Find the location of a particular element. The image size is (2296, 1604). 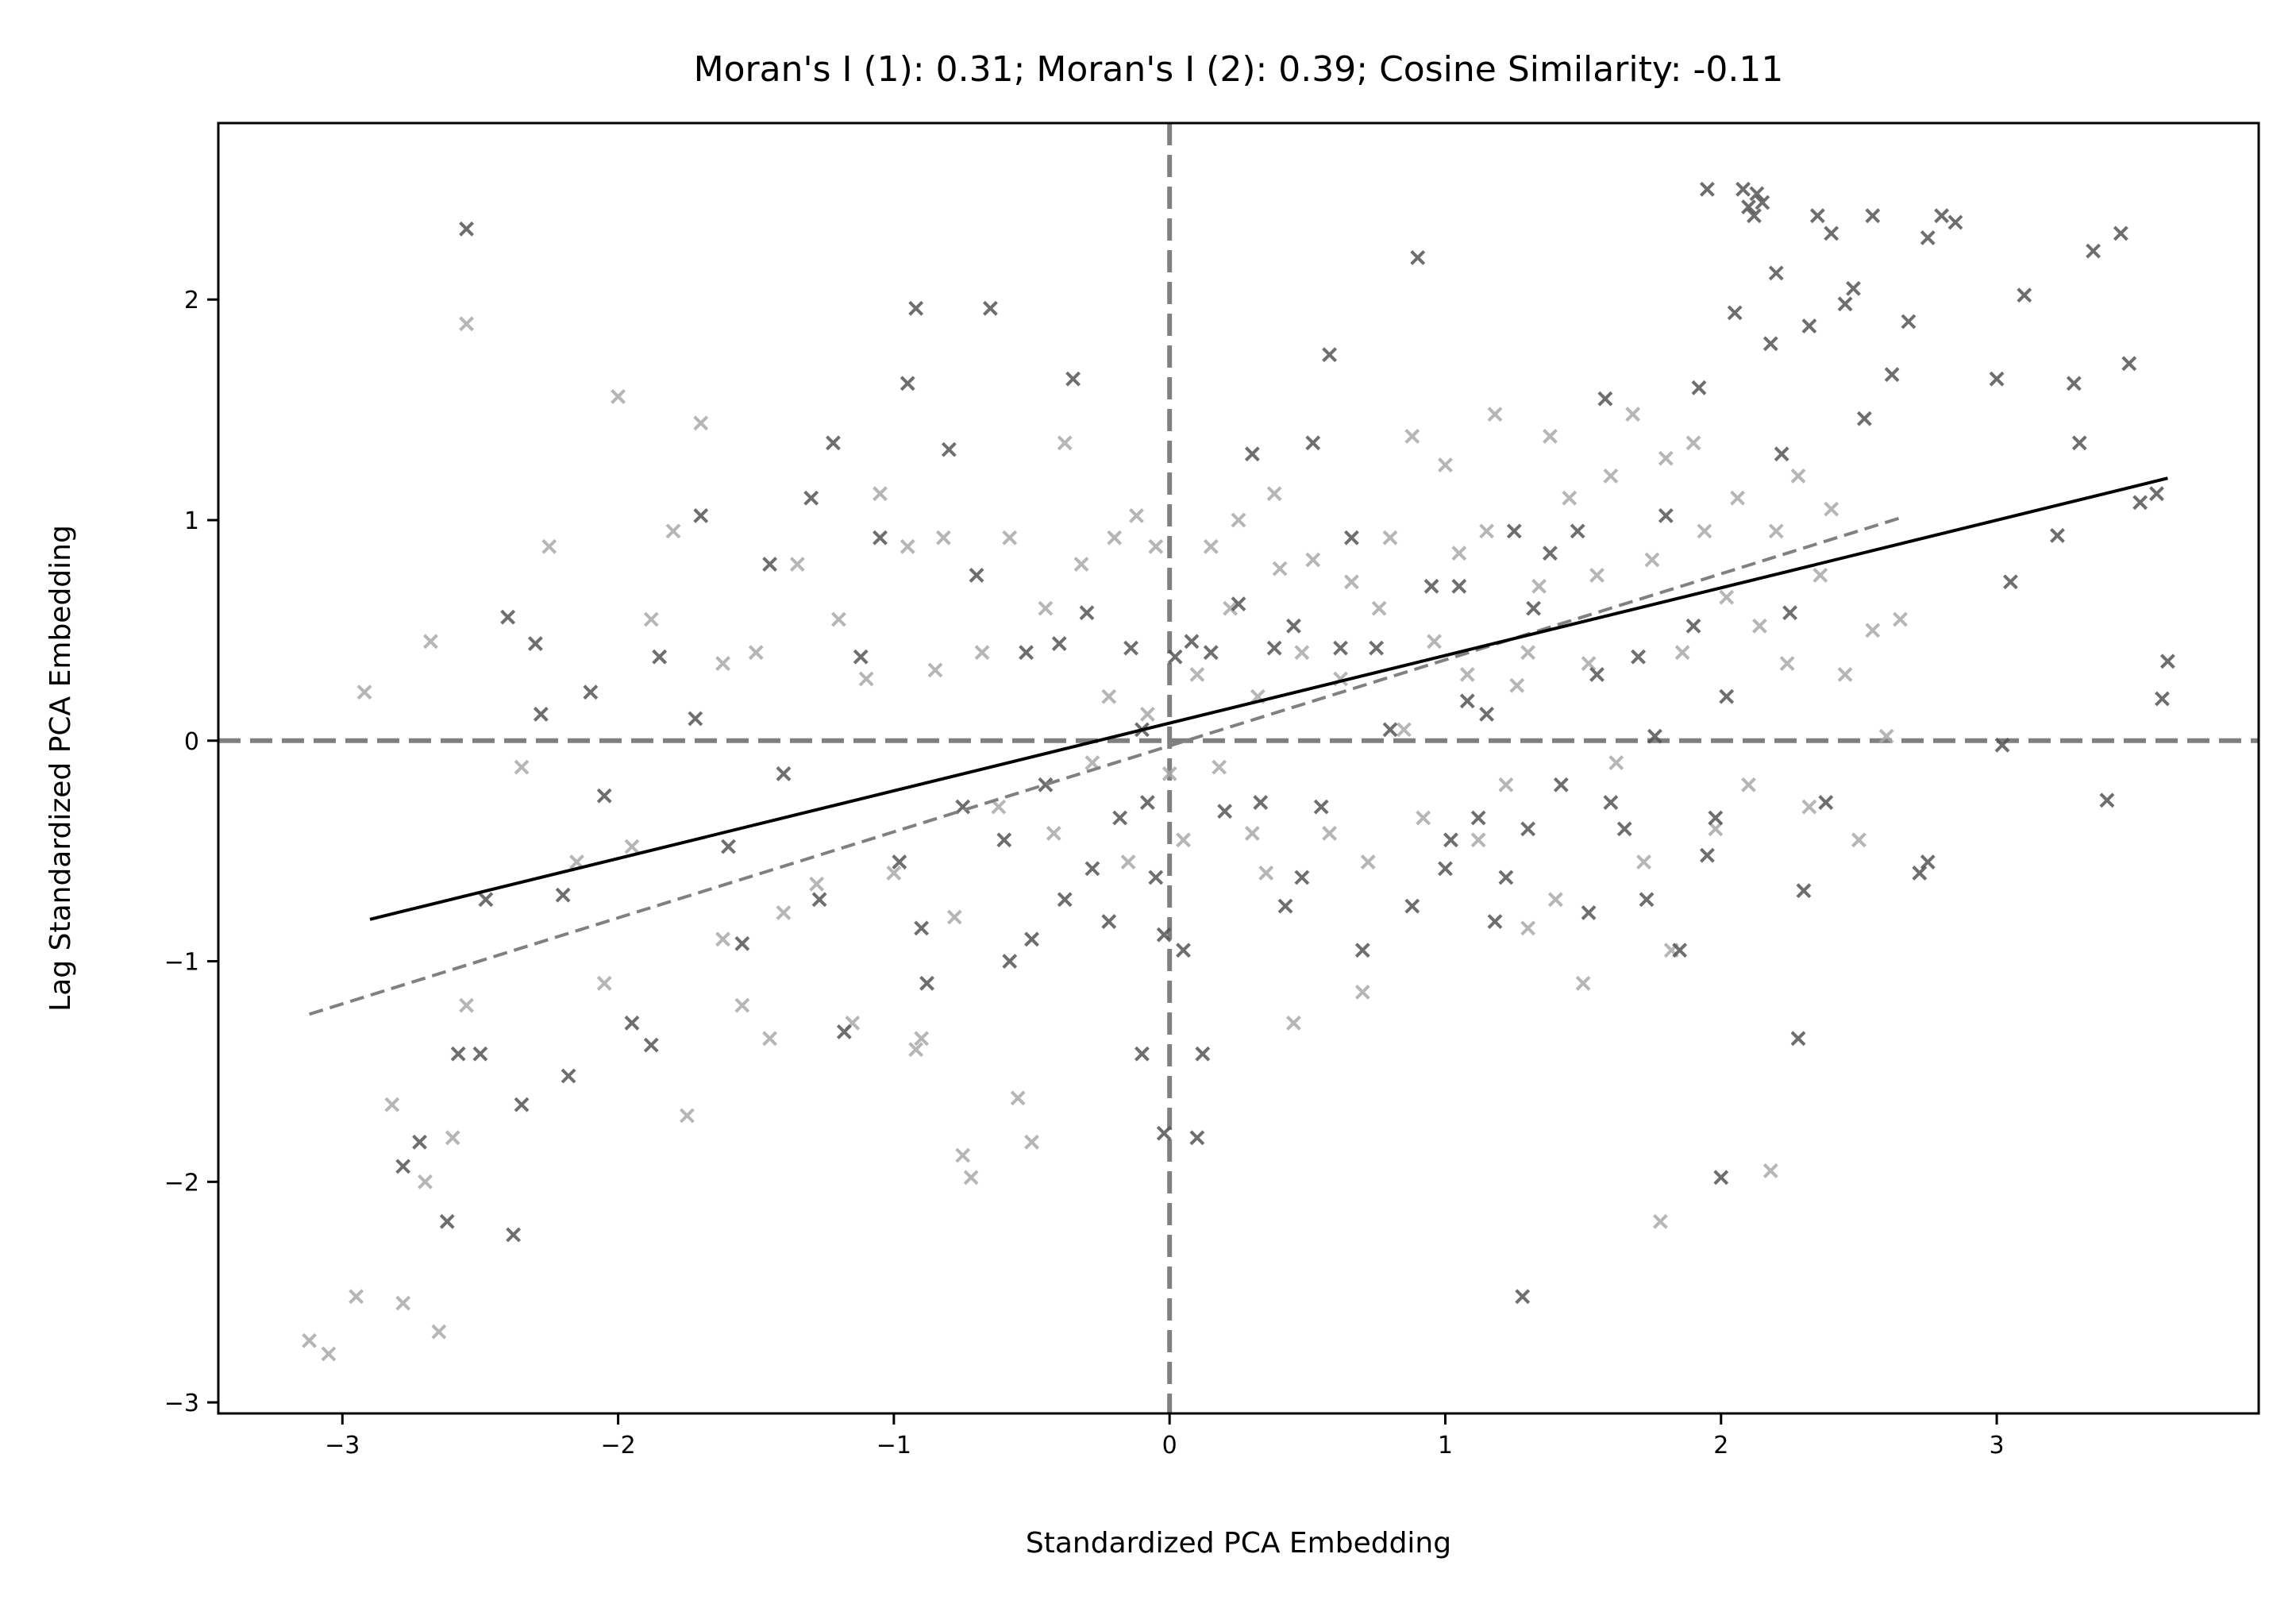

y-tick-label: −3 is located at coordinates (181, 1403).